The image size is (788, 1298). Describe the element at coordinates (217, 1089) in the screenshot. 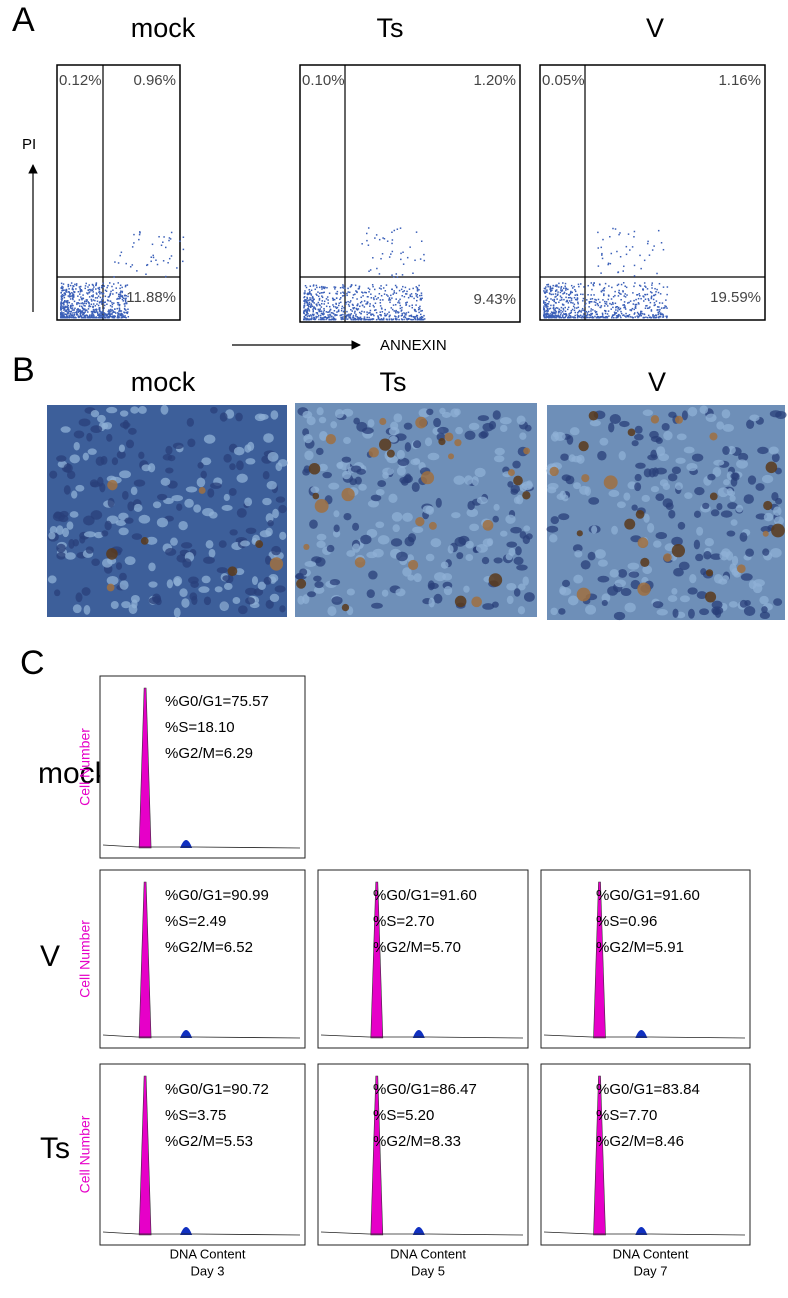

I see `cell-cycle-stat: %G0/G1=90.72` at that location.